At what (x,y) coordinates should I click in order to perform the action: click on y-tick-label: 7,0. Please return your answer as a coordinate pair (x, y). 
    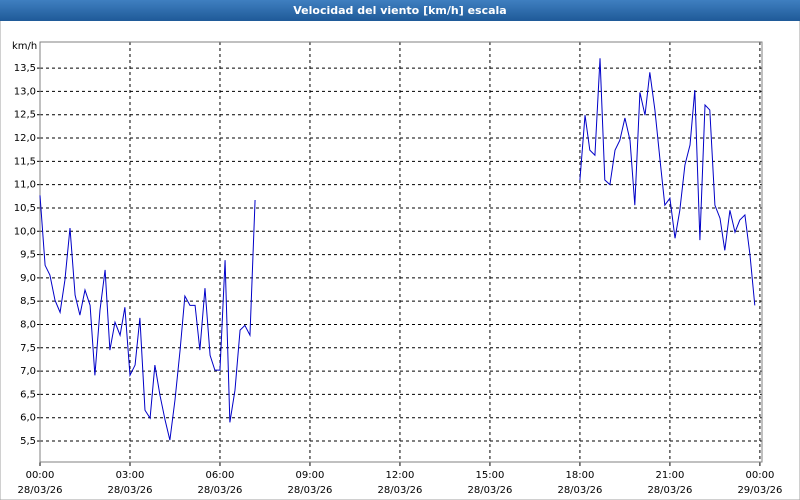
    Looking at the image, I should click on (28, 371).